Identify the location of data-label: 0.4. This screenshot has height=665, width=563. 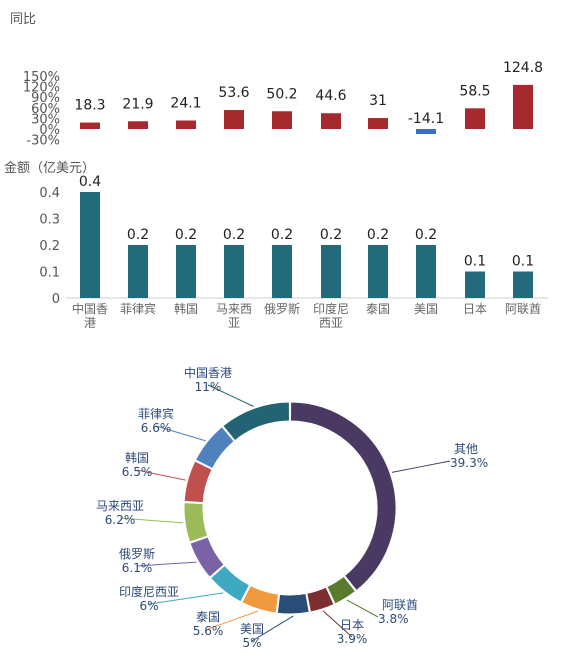
(90, 182).